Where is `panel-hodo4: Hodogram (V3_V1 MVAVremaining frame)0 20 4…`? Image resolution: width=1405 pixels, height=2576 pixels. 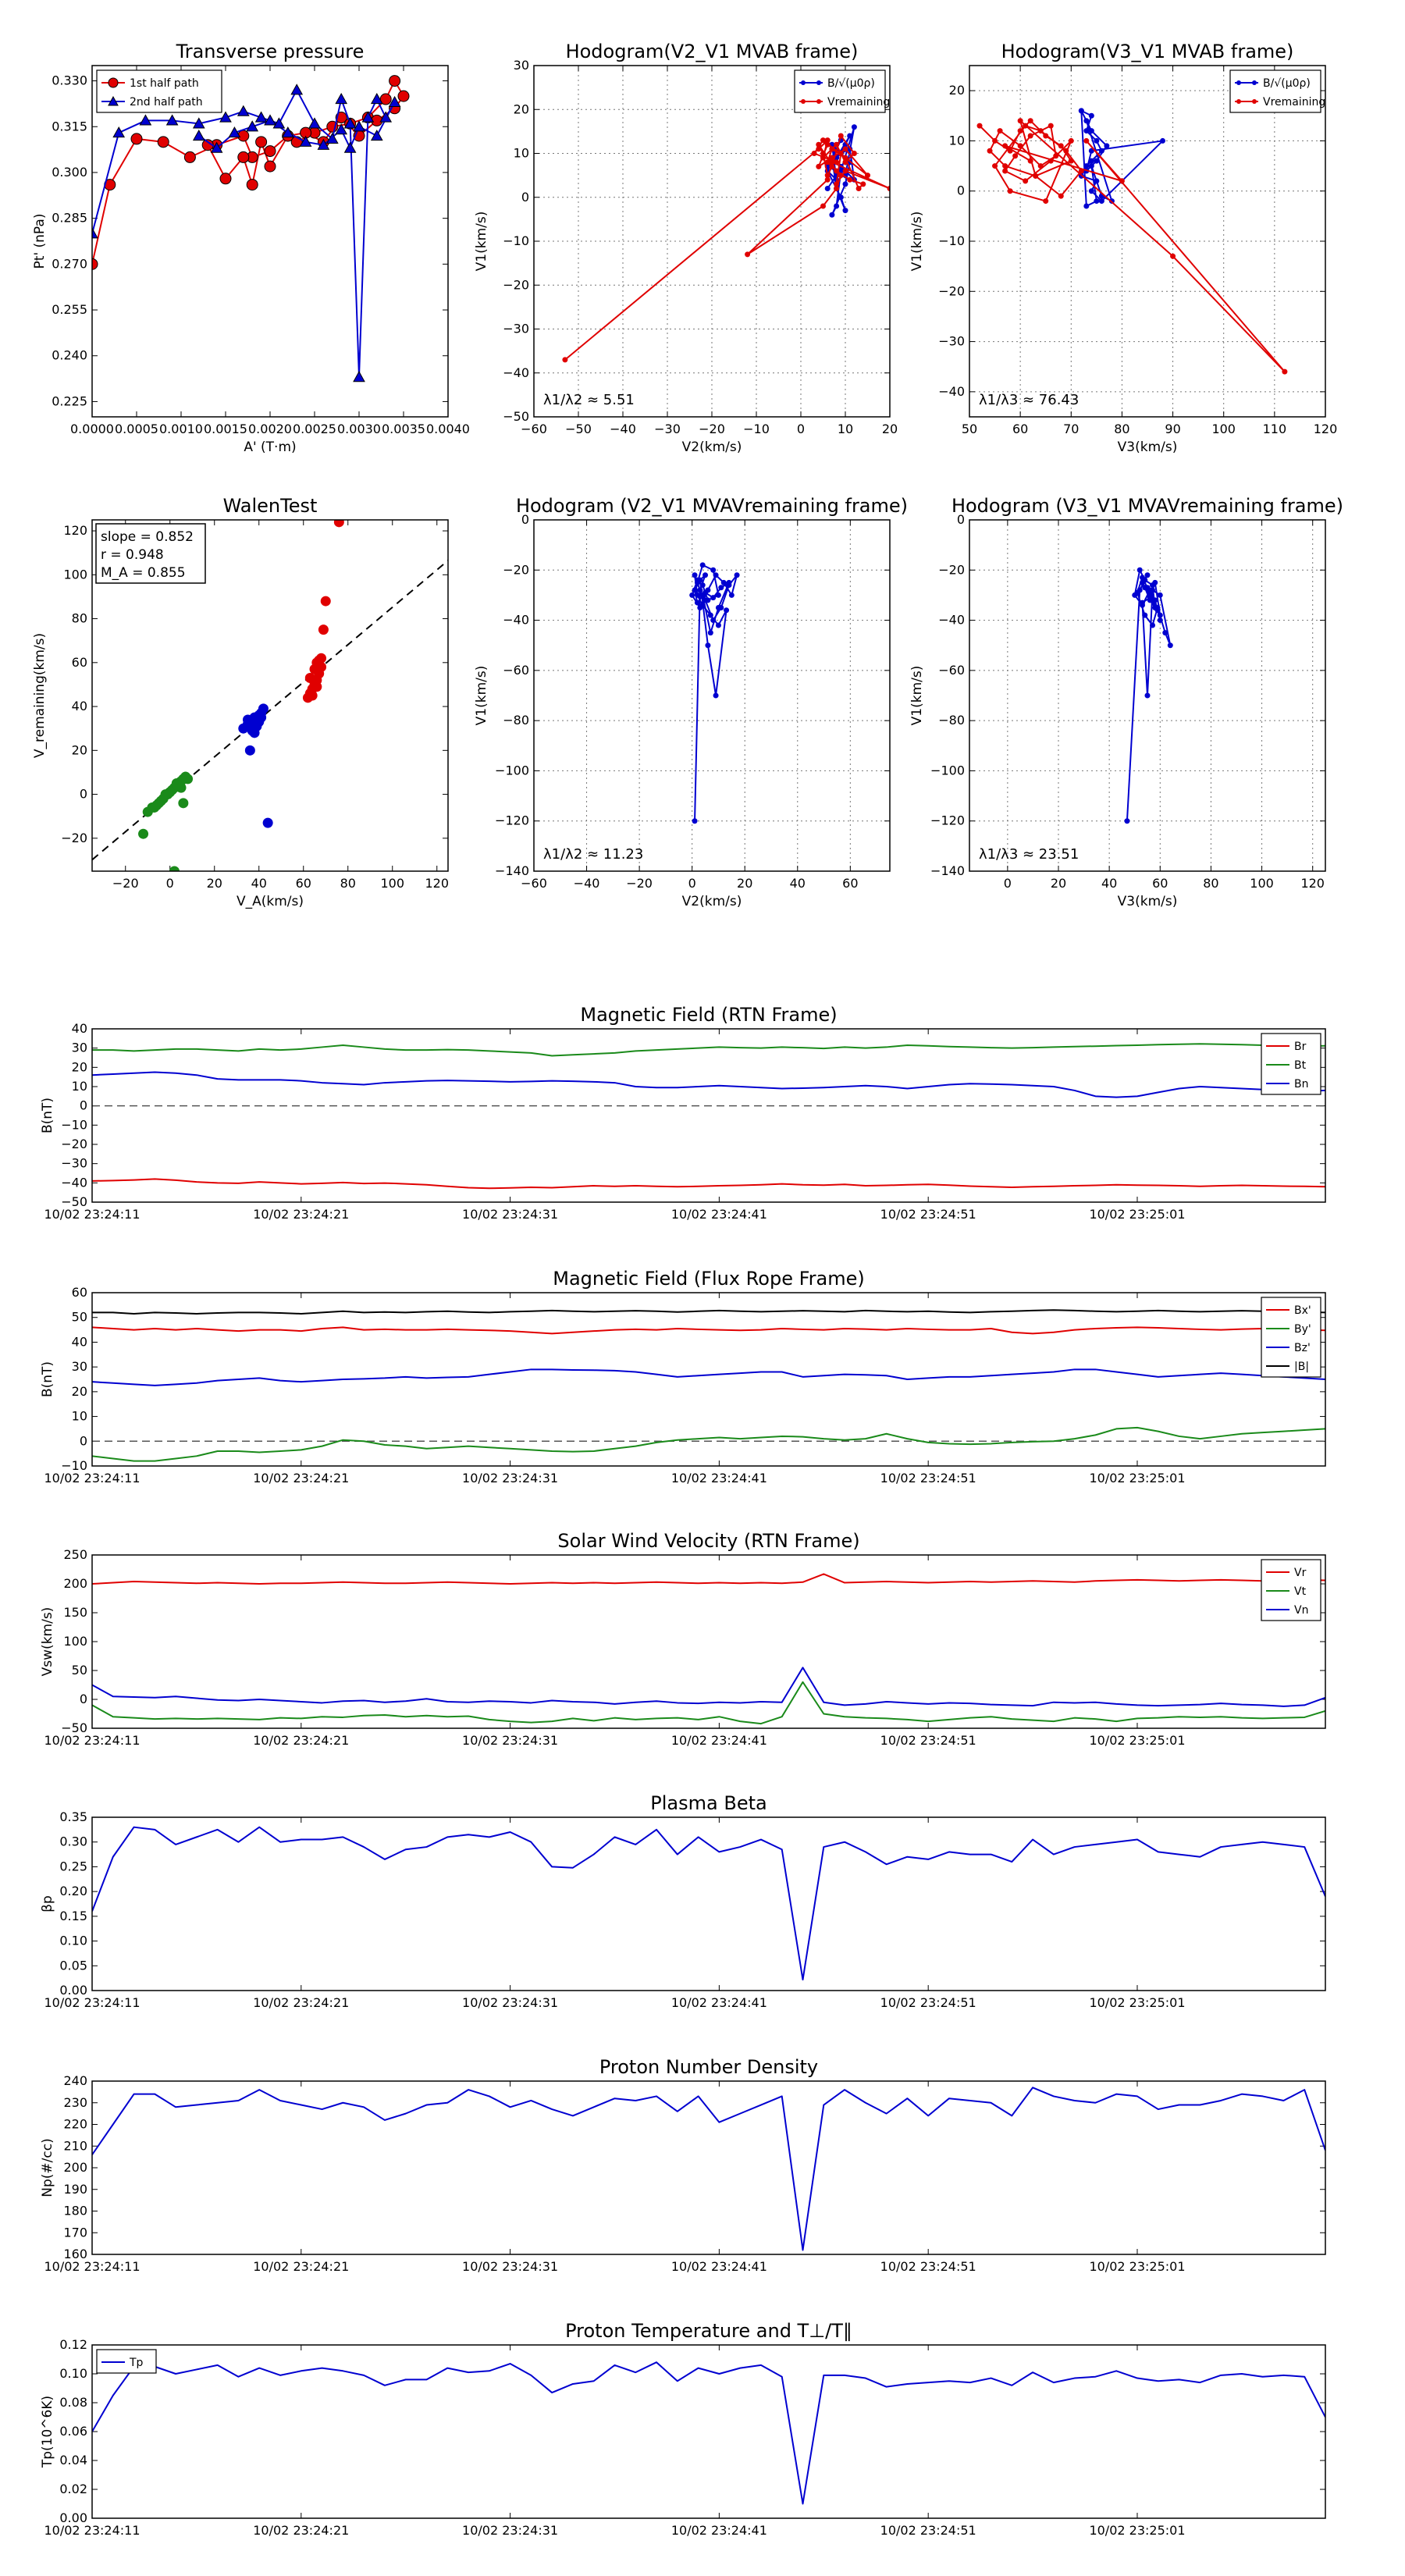
panel-hodo4: Hodogram (V3_V1 MVAVremaining frame)0 20 4… is located at coordinates (1126, 702).